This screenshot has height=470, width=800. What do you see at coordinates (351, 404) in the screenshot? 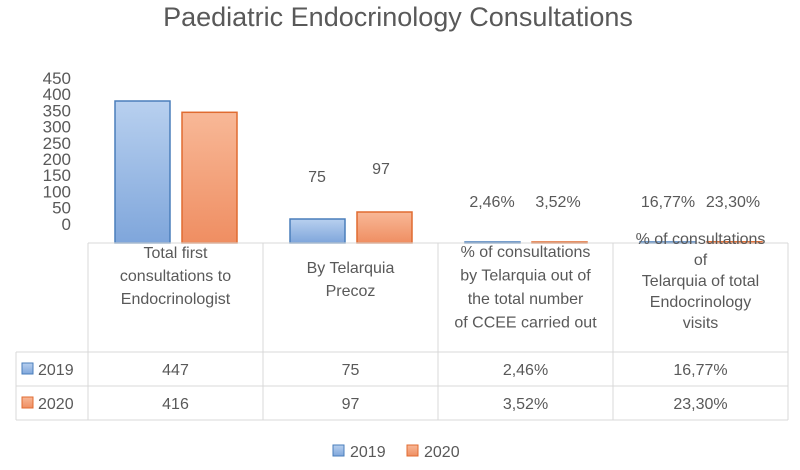
I see `table-cell: 97` at bounding box center [351, 404].